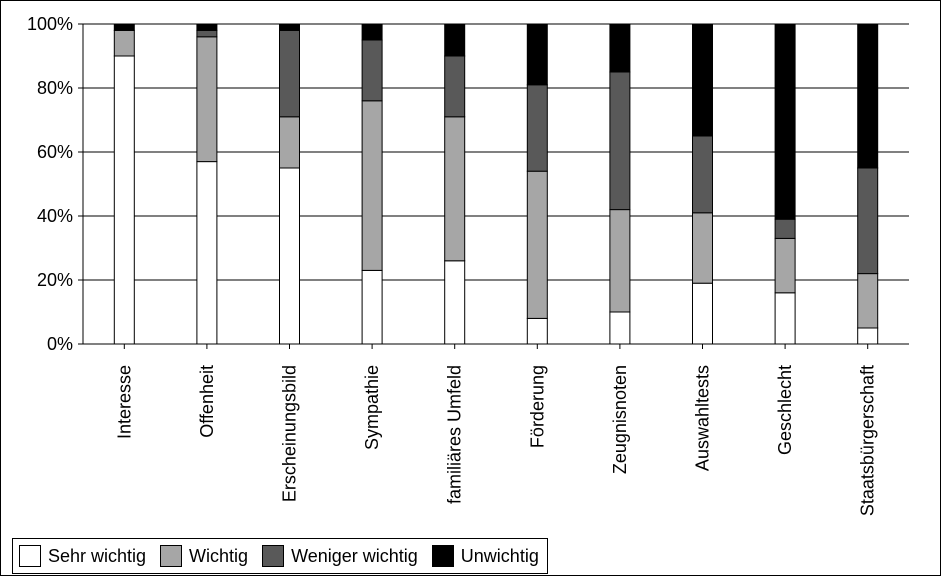  I want to click on x-category-label: Erscheinungsbild, so click(290, 433).